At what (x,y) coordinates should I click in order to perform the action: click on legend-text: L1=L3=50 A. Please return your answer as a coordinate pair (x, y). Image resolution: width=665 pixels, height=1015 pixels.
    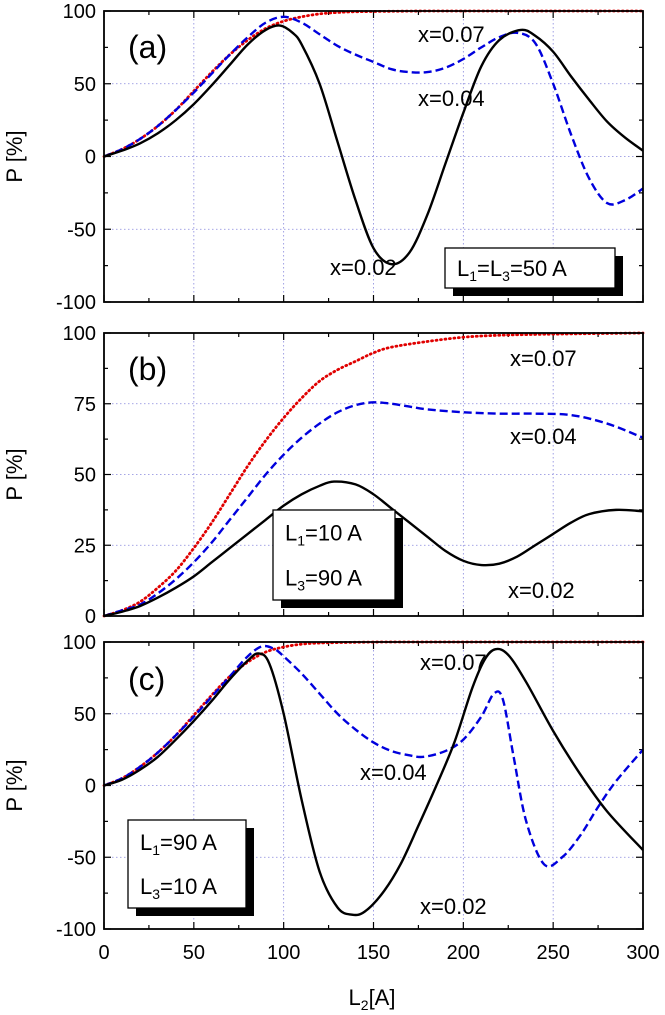
    Looking at the image, I should click on (512, 270).